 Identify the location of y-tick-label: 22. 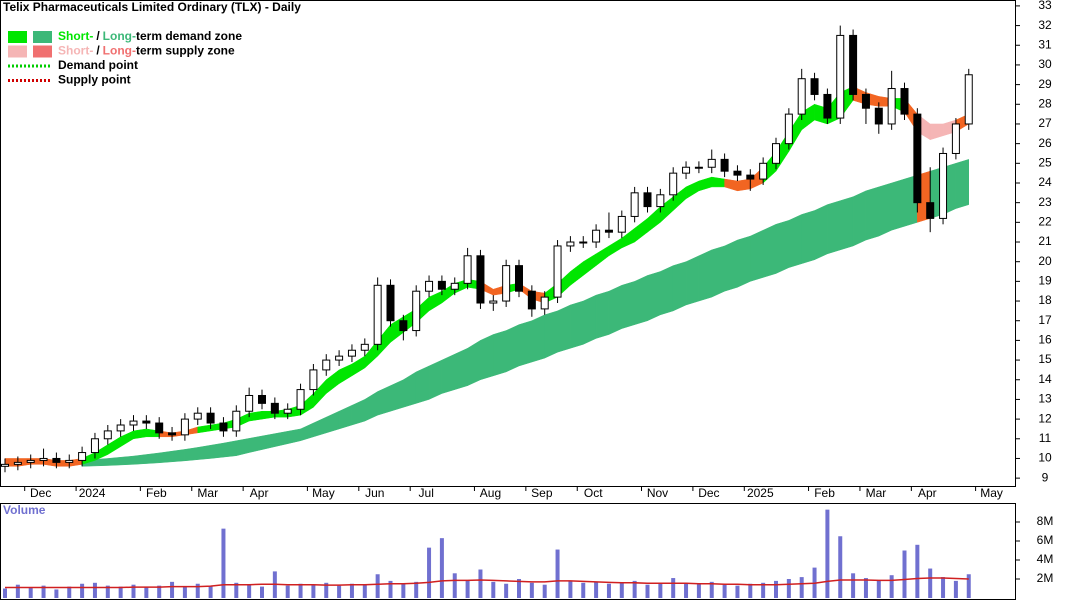
(1045, 222).